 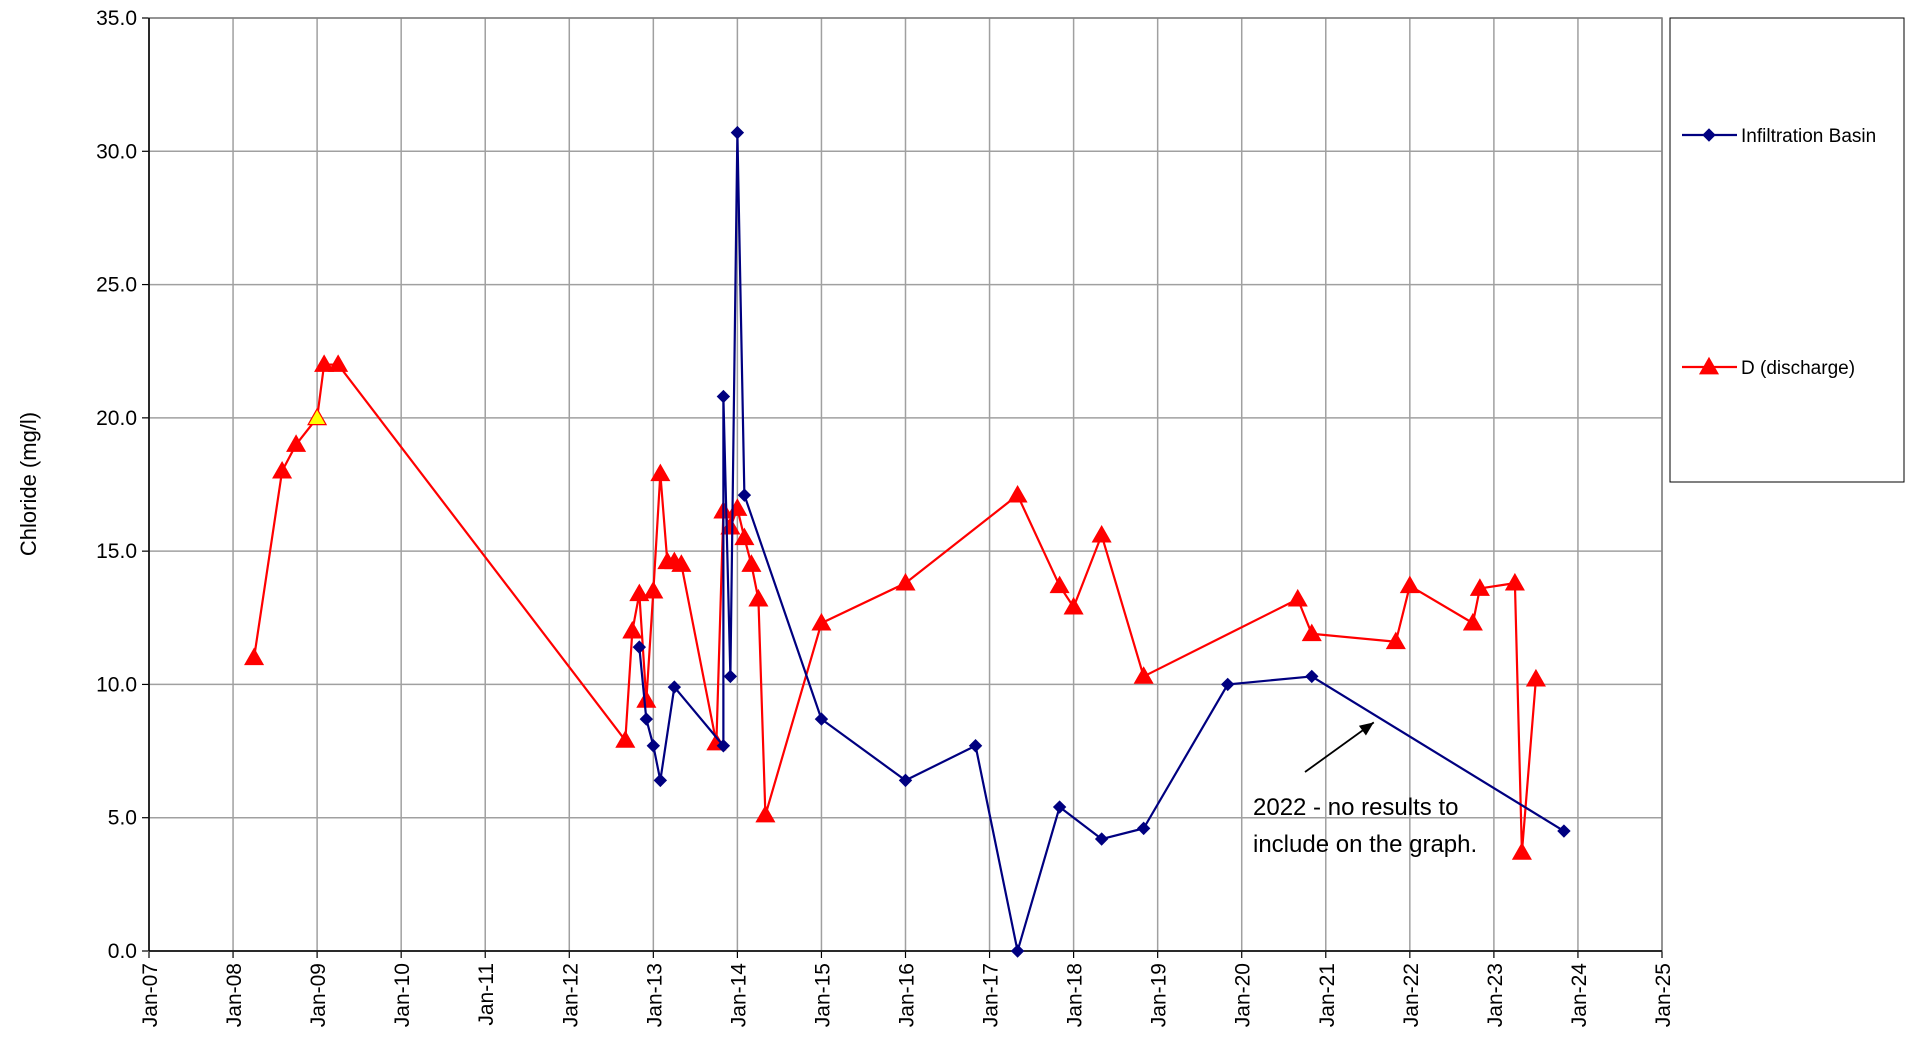 What do you see at coordinates (116, 551) in the screenshot?
I see `y-tick-label: 15.0` at bounding box center [116, 551].